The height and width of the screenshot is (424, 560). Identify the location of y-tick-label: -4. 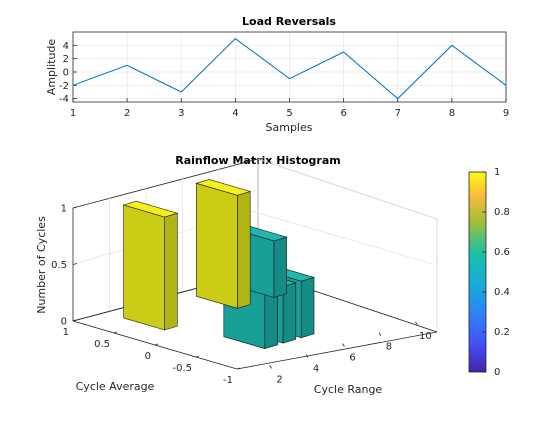
(64, 99).